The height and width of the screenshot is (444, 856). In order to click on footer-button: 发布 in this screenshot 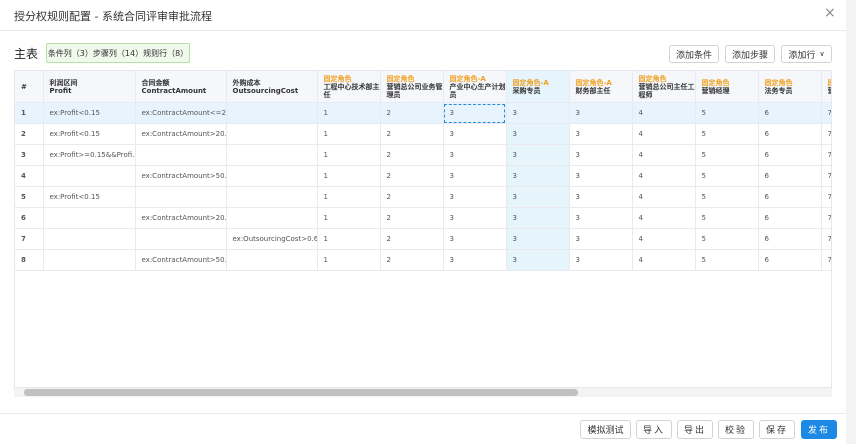, I will do `click(819, 429)`.